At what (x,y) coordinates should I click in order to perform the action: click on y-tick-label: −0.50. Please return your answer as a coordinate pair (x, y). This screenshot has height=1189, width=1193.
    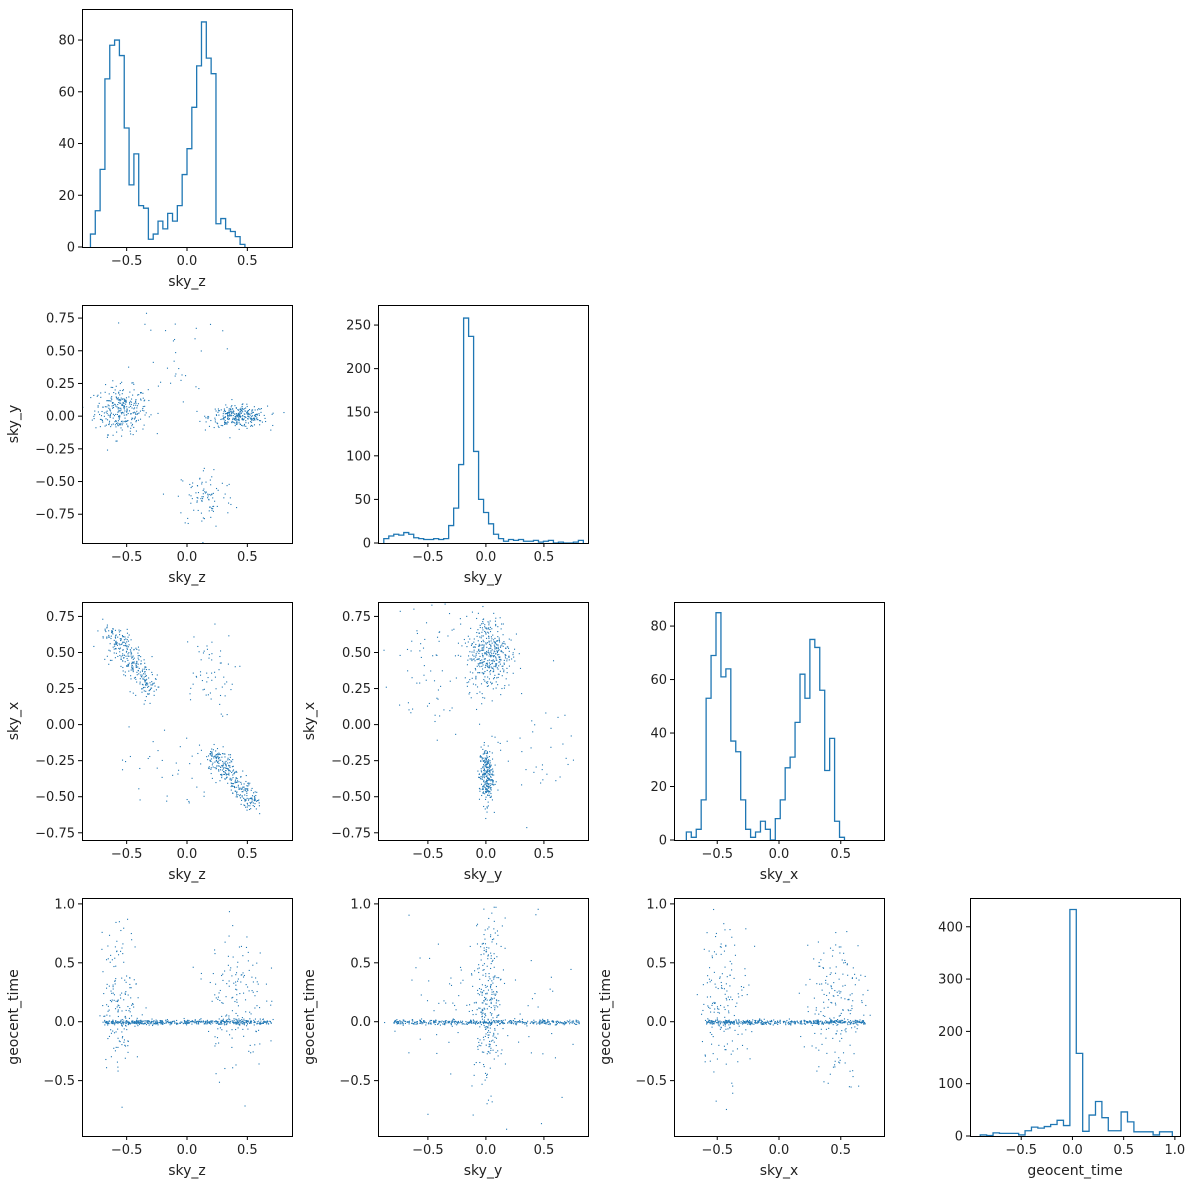
    Looking at the image, I should click on (351, 797).